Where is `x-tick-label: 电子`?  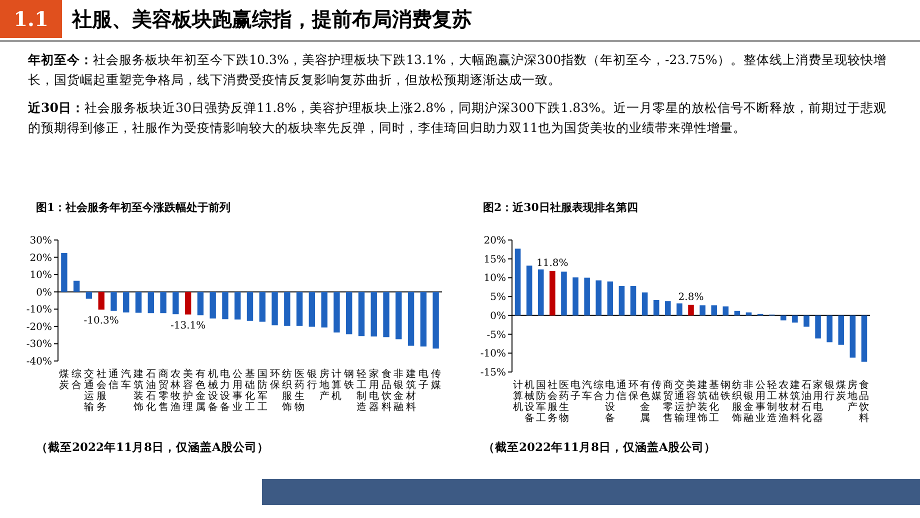 x-tick-label: 电子 is located at coordinates (423, 379).